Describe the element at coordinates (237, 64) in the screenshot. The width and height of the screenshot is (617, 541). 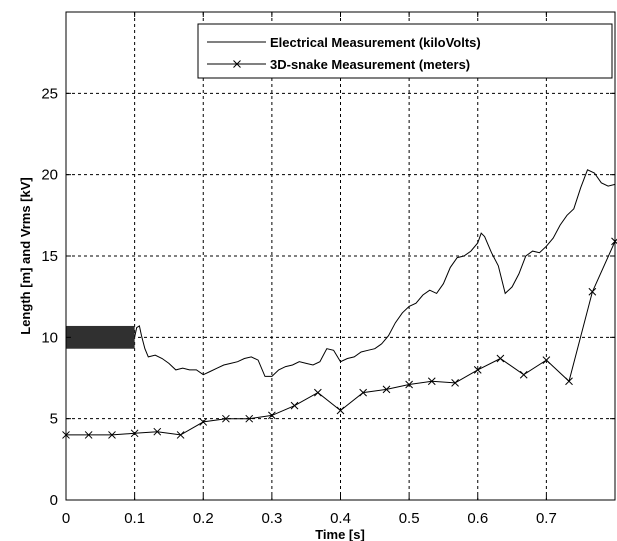
I see `legend-marker-snake` at that location.